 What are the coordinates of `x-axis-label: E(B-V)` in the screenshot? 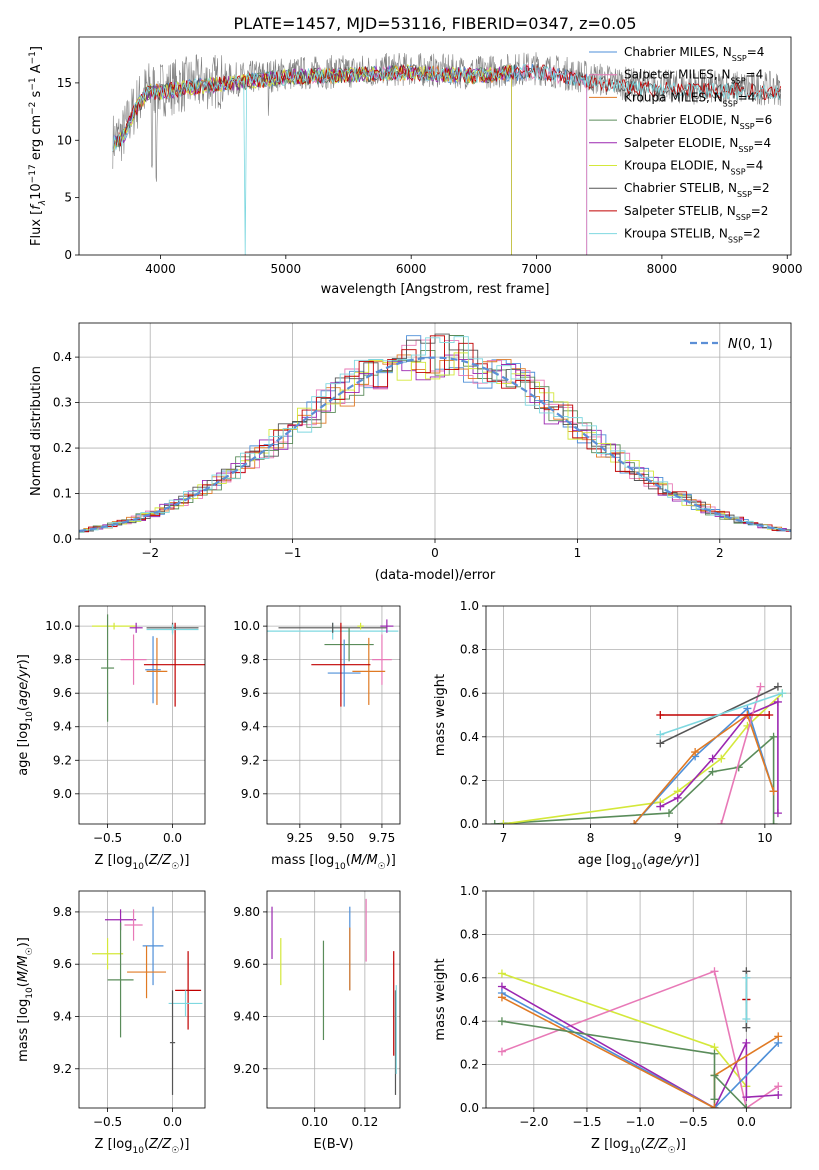 It's located at (333, 1144).